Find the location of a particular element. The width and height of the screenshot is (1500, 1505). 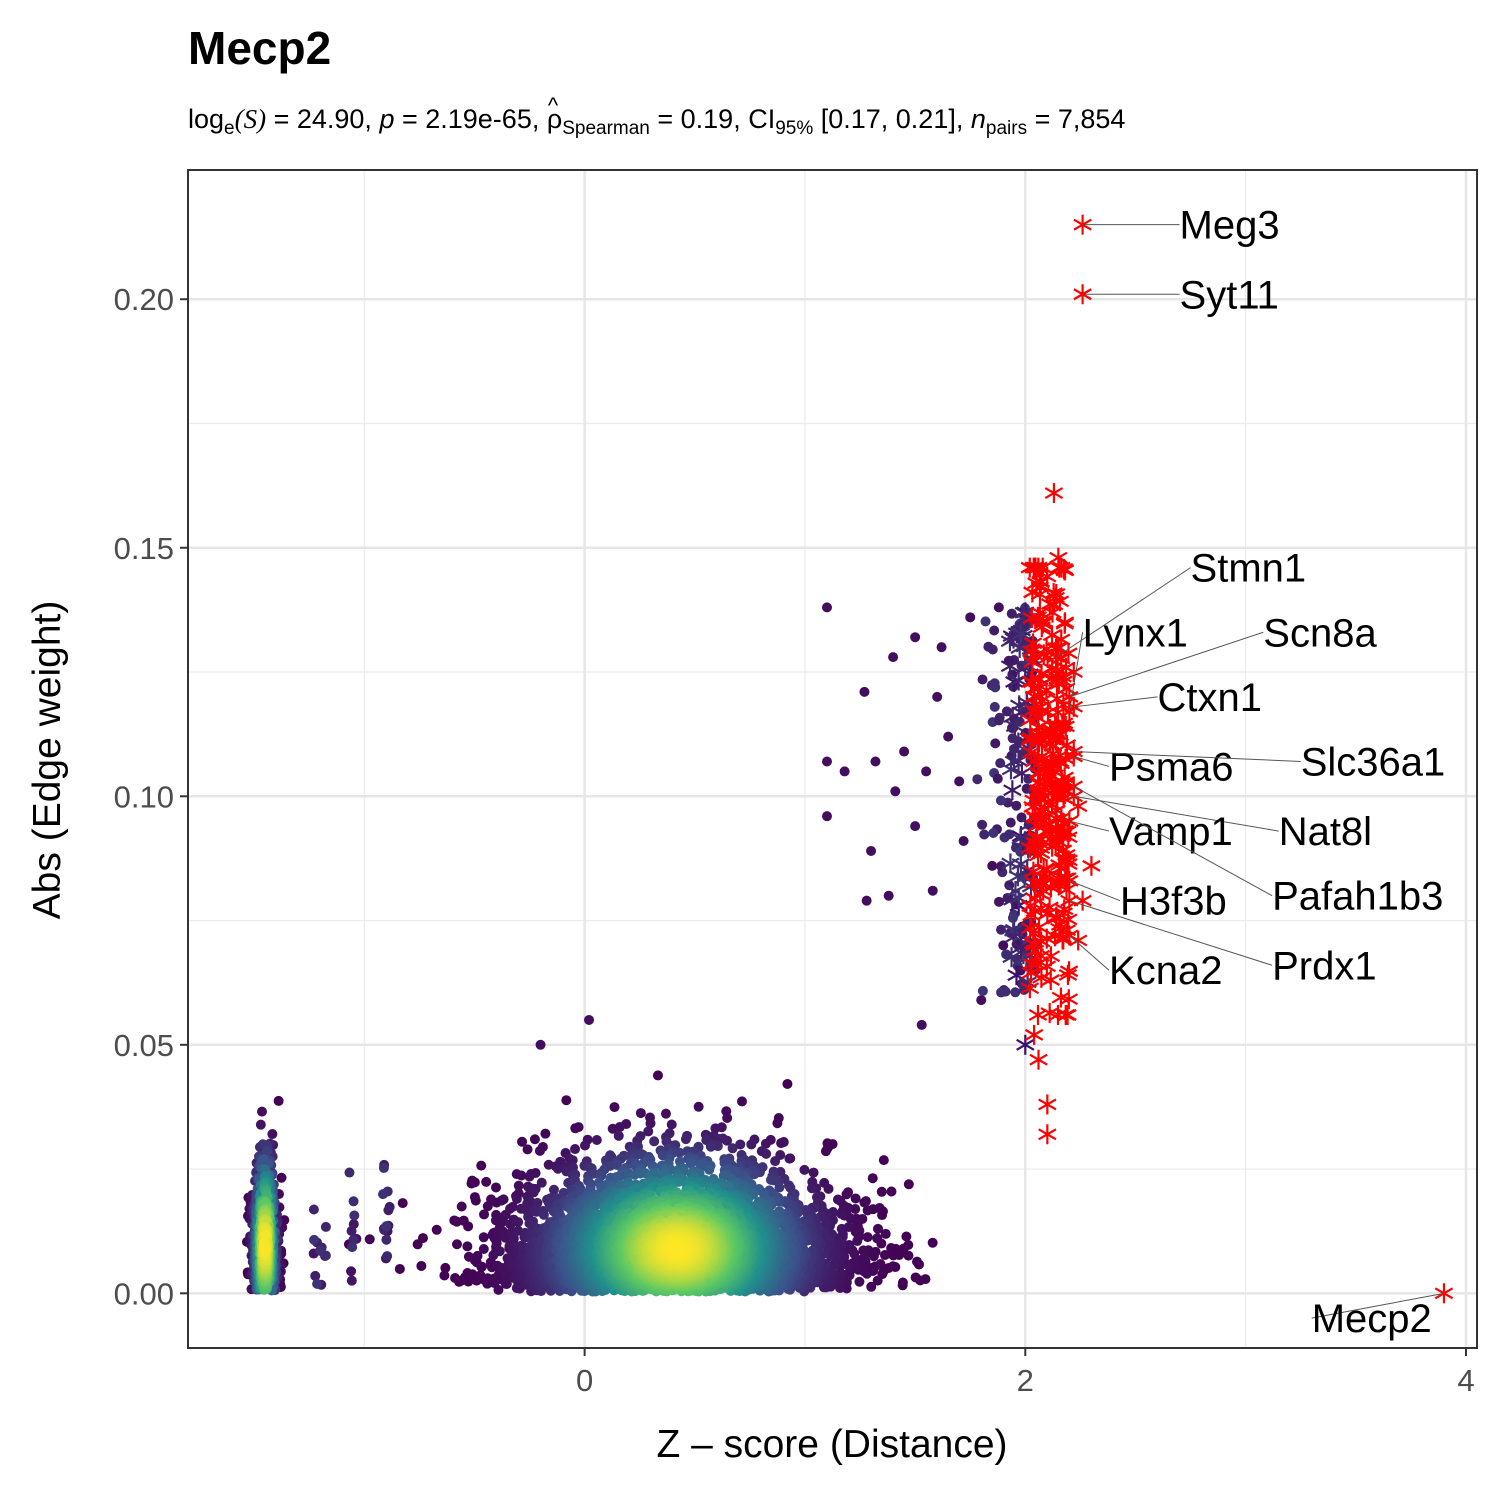

subtitle-s-expression: (S) is located at coordinates (250, 119).